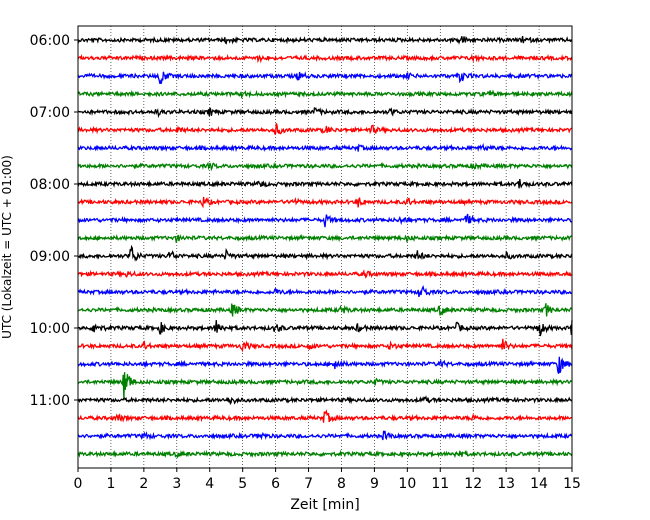 The height and width of the screenshot is (520, 650). Describe the element at coordinates (327, 480) in the screenshot. I see `x-axis-ticks: 0 1 2 3 4 5 6 7 8 9 10 11 12 13 14 15` at that location.